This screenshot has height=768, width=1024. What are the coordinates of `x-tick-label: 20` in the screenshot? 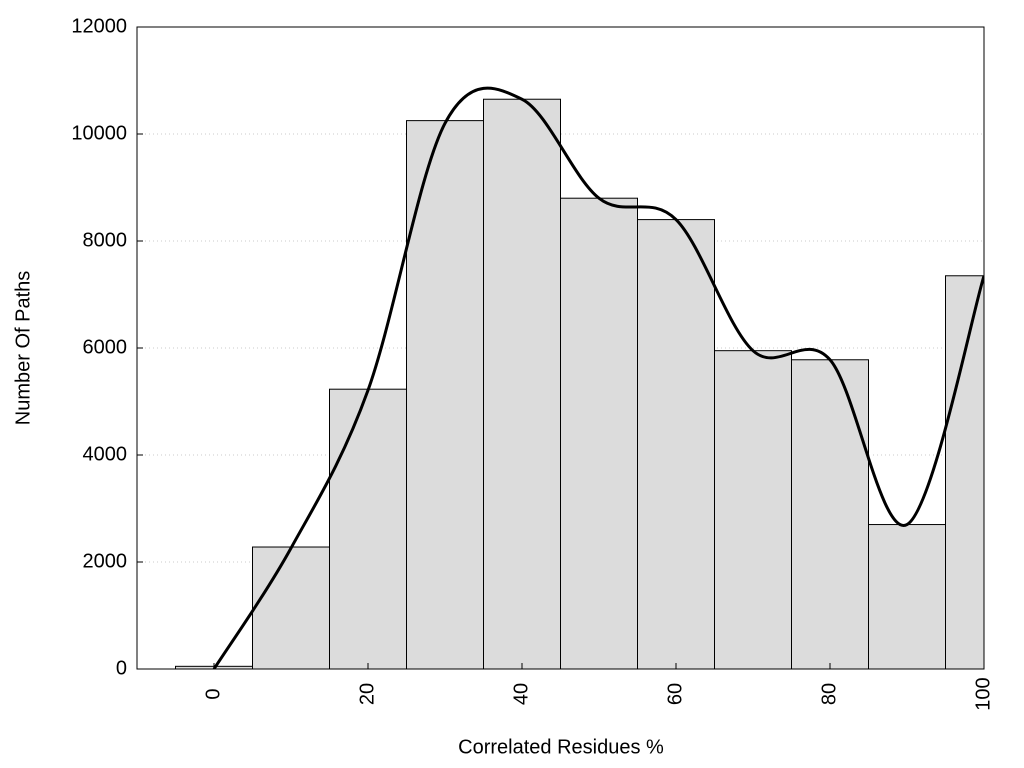 It's located at (367, 694).